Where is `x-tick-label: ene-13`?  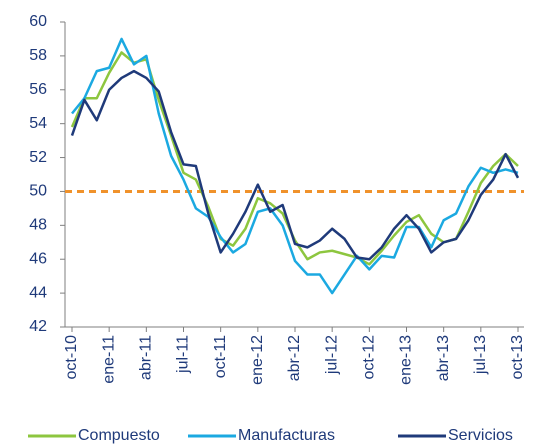
x-tick-label: ene-13 is located at coordinates (406, 360).